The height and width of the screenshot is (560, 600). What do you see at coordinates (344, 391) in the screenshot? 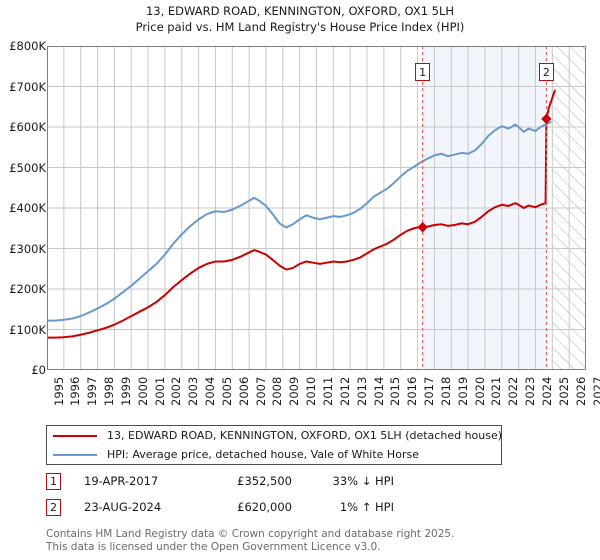
I see `x-axis-tick-label: 2012` at bounding box center [344, 391].